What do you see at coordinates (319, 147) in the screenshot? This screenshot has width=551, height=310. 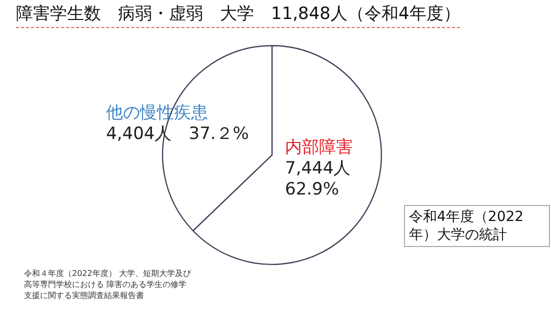 I see `slice-label: 内部障害` at bounding box center [319, 147].